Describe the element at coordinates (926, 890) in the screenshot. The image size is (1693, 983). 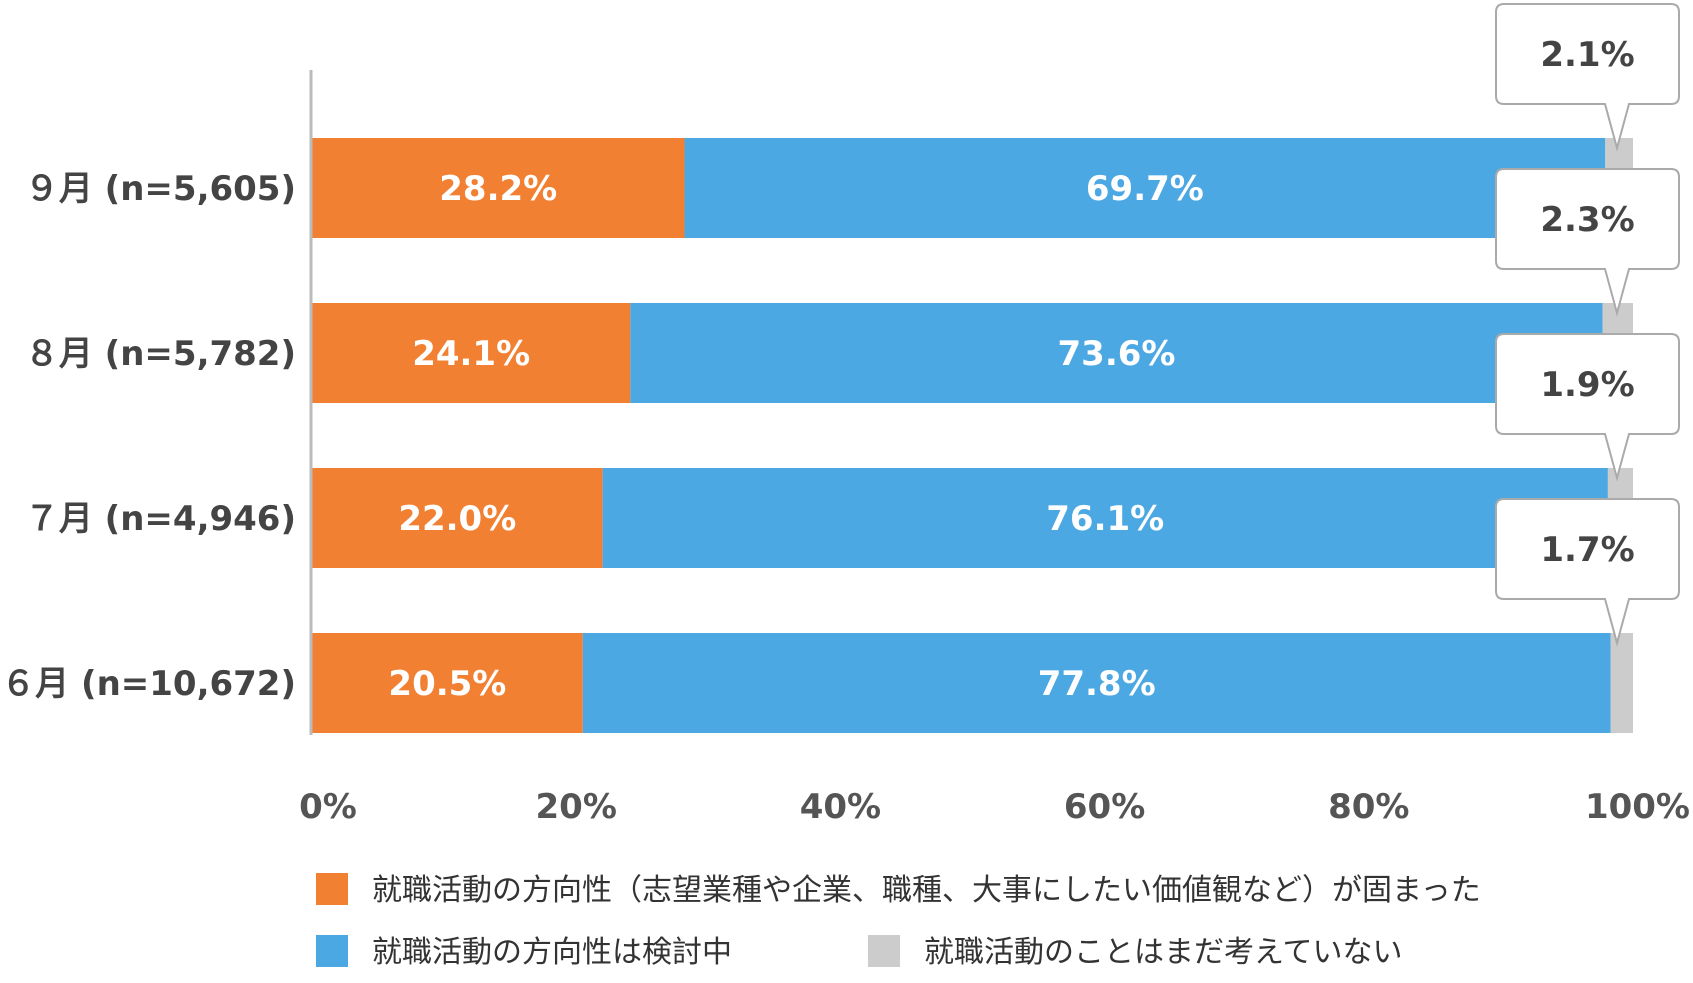
I see `legend-label: 就職活動の方向性（志望業種や企業、職種、大事にしたい価値観など）が固まった` at that location.